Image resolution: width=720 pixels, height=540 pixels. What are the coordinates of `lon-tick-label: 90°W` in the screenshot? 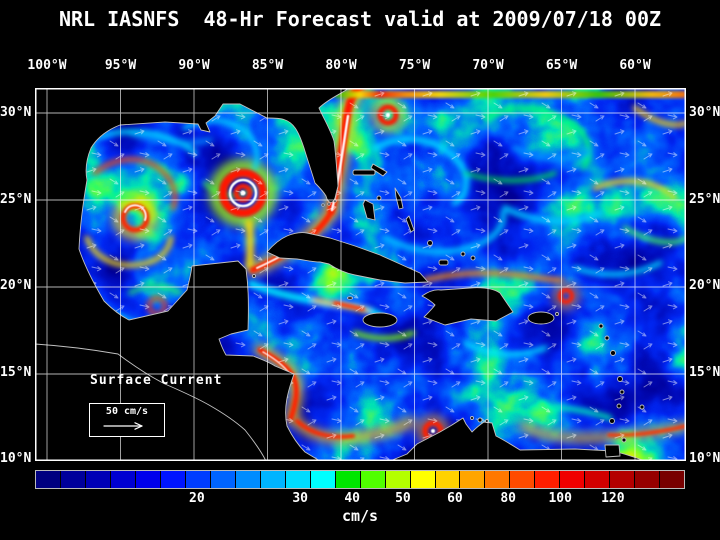 It's located at (194, 65).